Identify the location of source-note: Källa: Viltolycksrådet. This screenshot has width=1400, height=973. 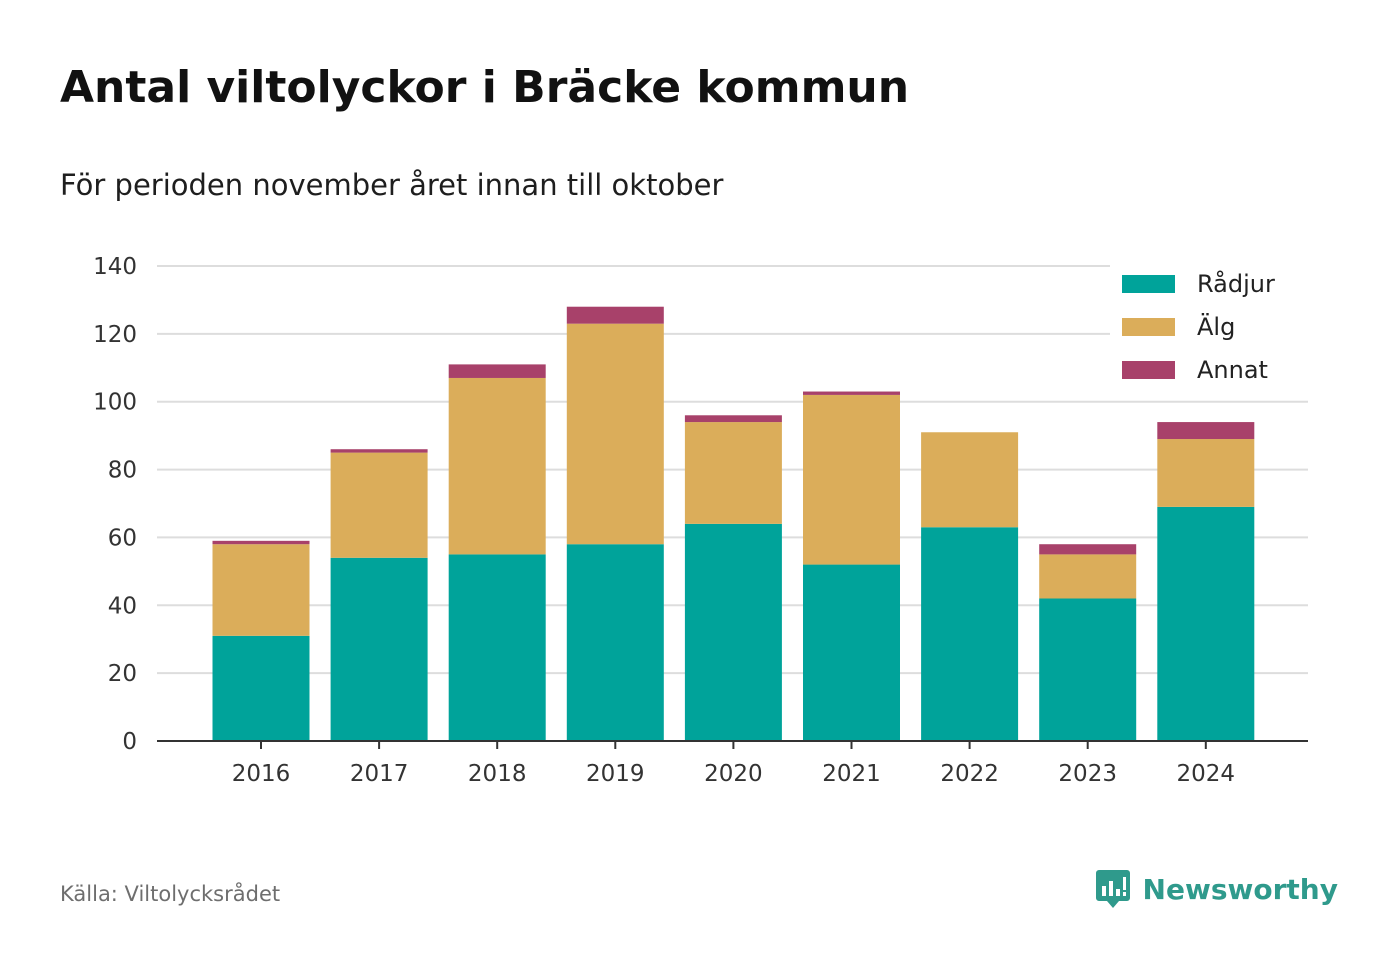
(170, 894).